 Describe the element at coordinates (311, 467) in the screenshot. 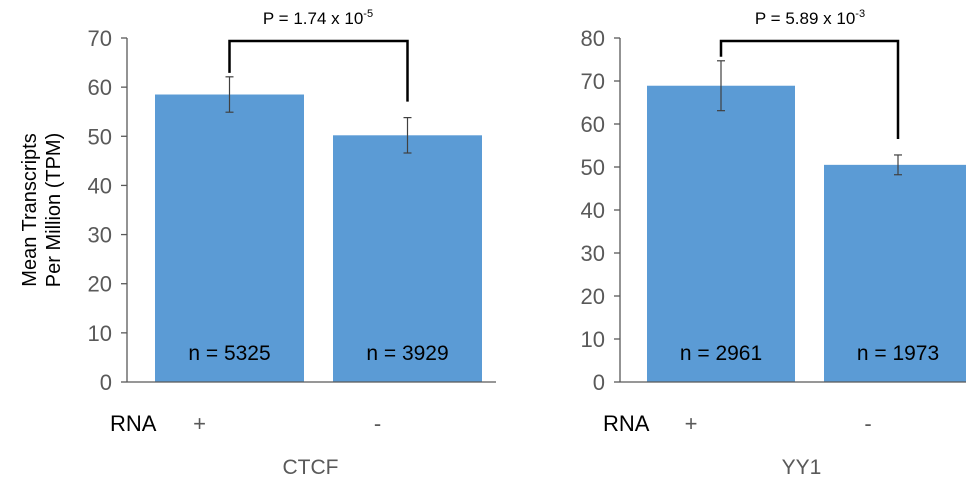

I see `panel-x-label: CTCF` at that location.